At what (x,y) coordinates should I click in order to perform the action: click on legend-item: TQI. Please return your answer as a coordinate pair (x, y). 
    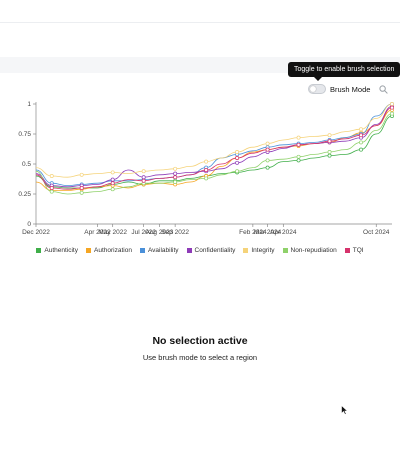
    Looking at the image, I should click on (354, 250).